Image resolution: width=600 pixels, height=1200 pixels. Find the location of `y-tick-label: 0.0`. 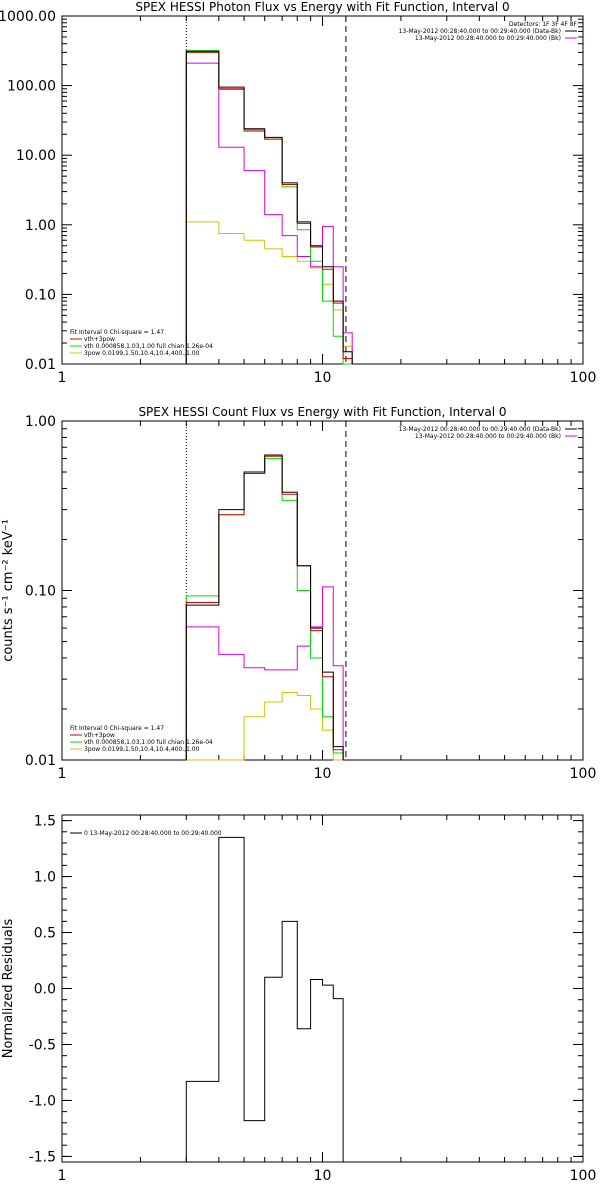

y-tick-label: 0.0 is located at coordinates (45, 990).